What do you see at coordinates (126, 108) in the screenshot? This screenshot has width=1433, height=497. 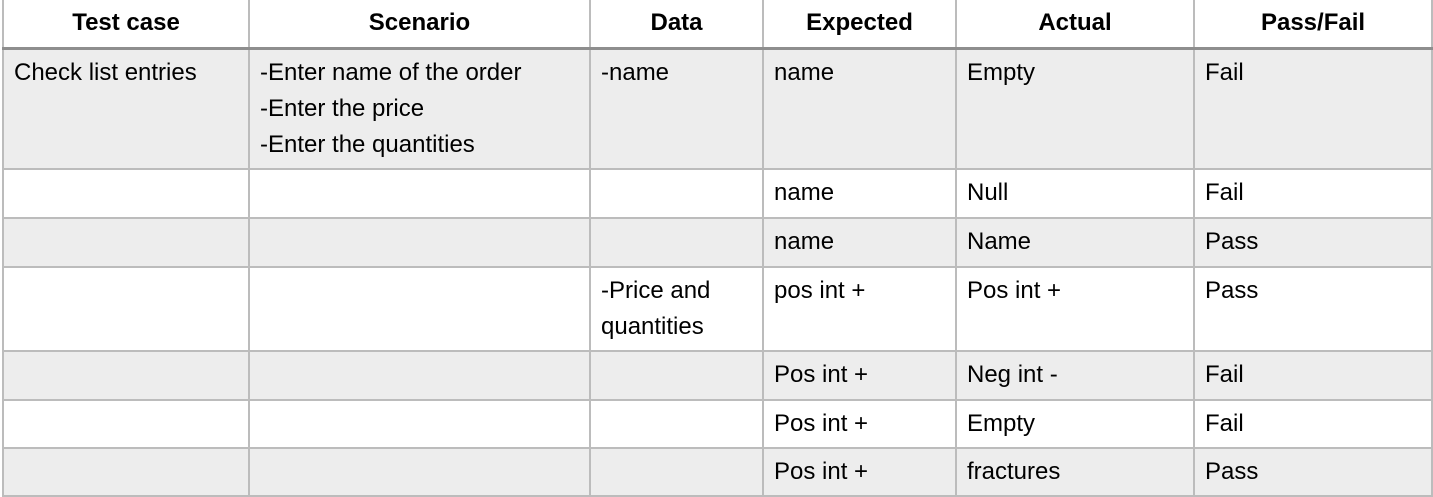 I see `cell-test-case: Check list entries` at bounding box center [126, 108].